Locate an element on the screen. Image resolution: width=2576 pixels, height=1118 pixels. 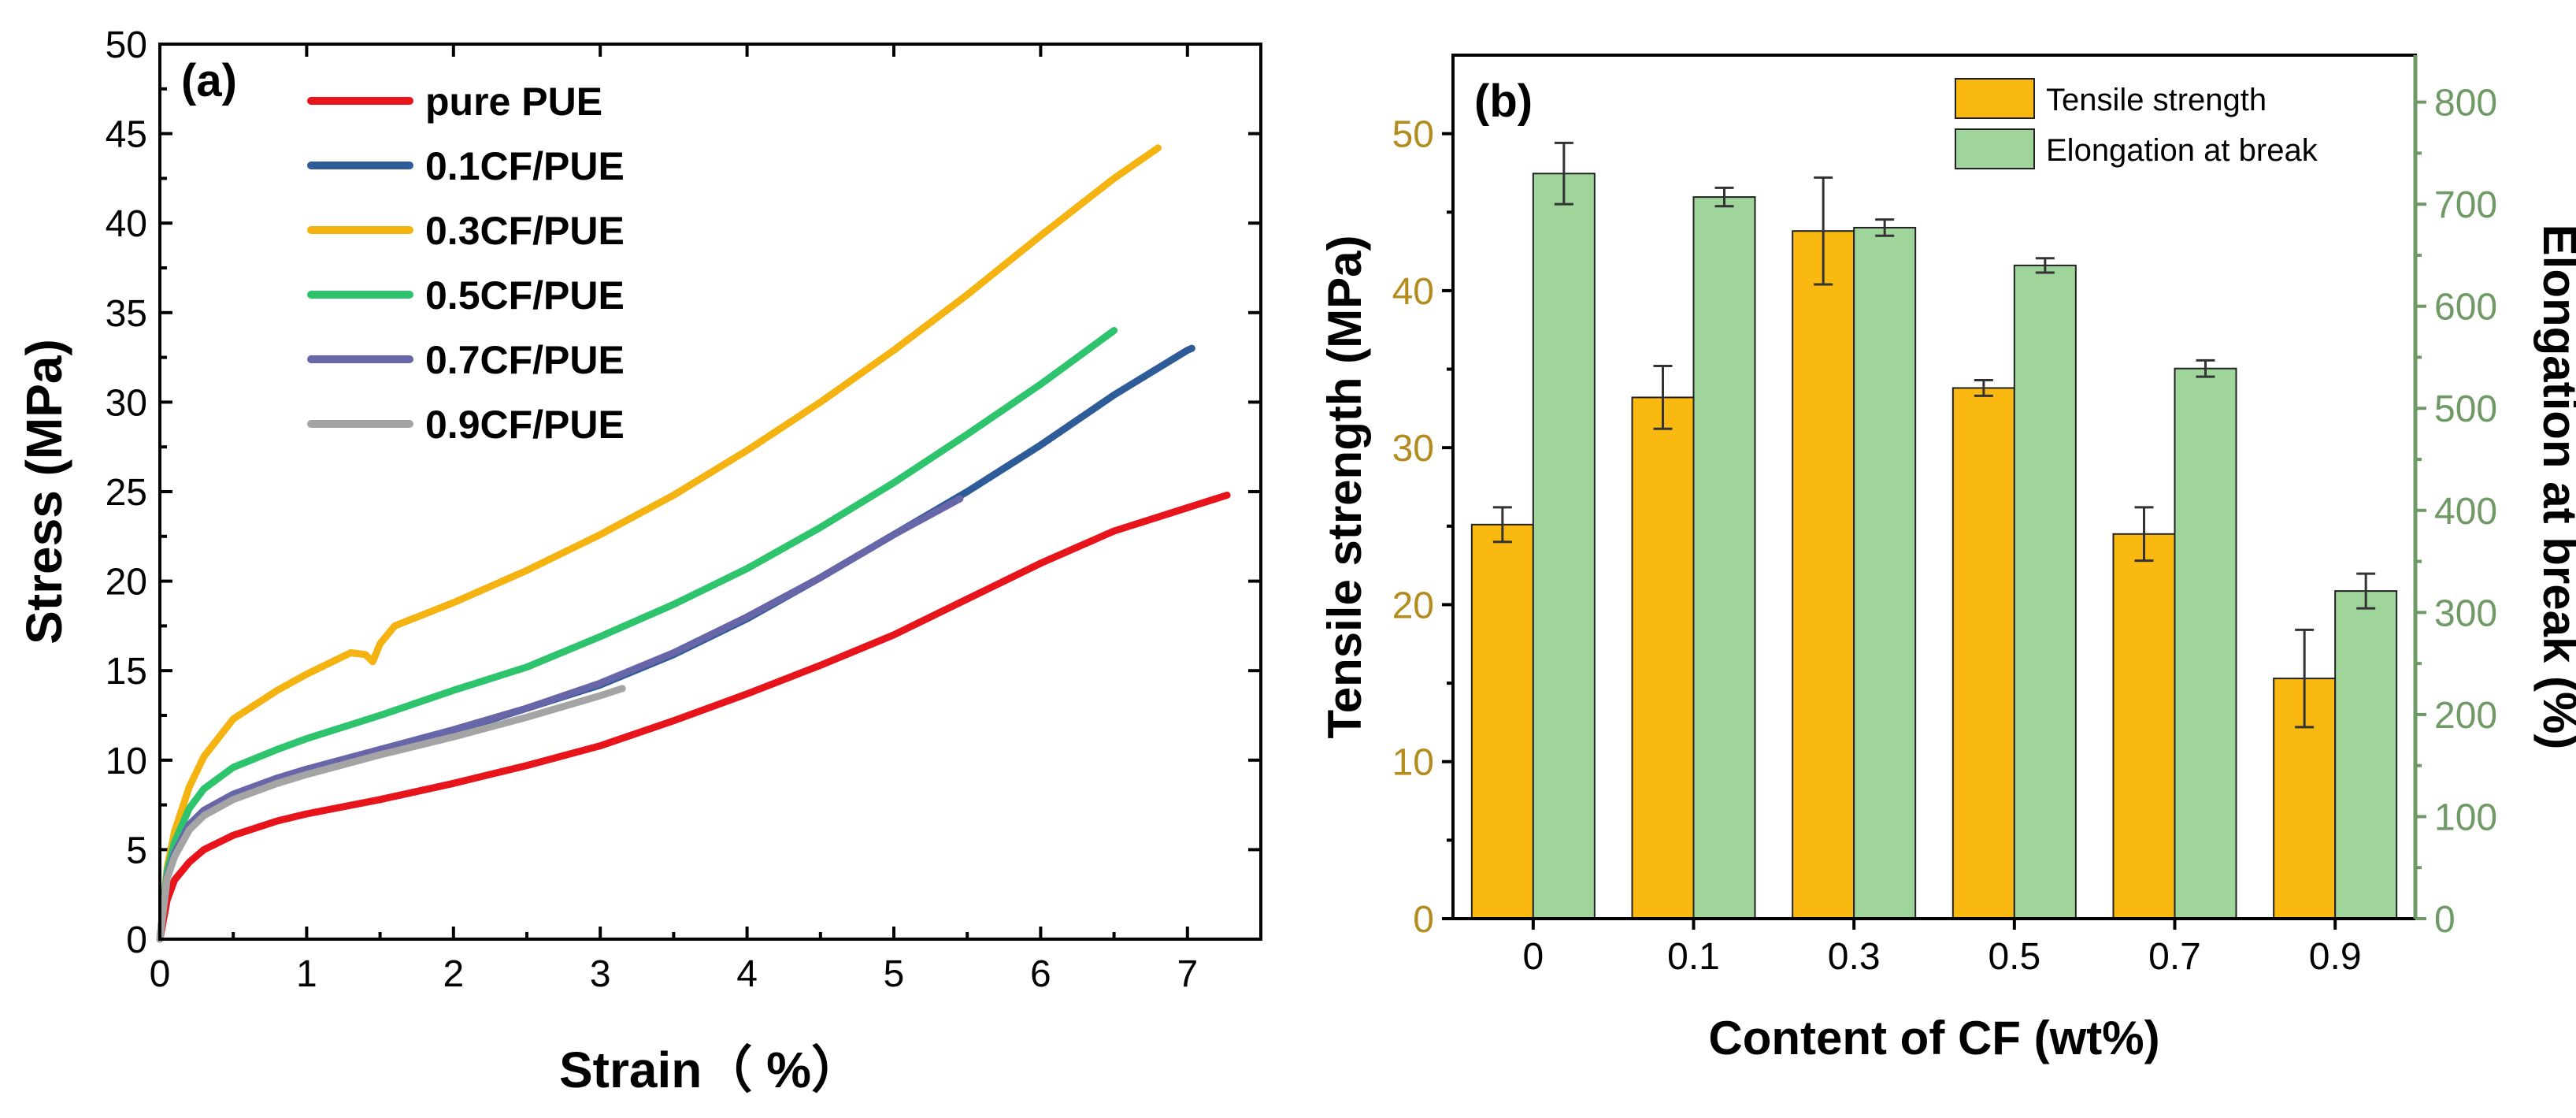
x-tick-label: 2 is located at coordinates (453, 974).